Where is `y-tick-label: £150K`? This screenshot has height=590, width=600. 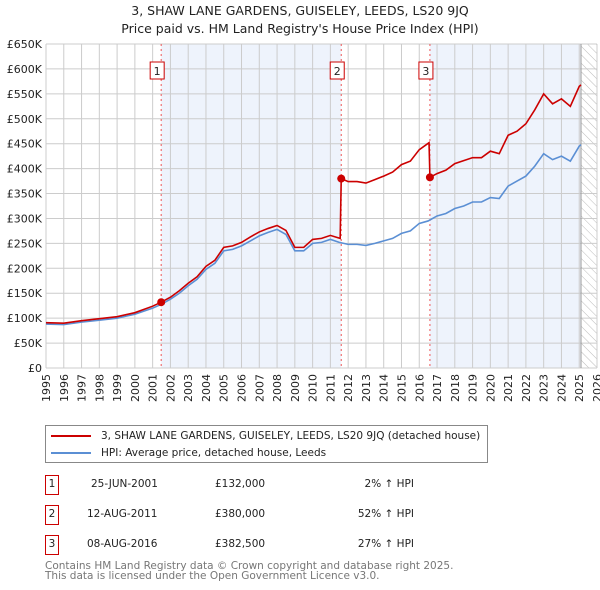
y-tick-label: £150K is located at coordinates (25, 293).